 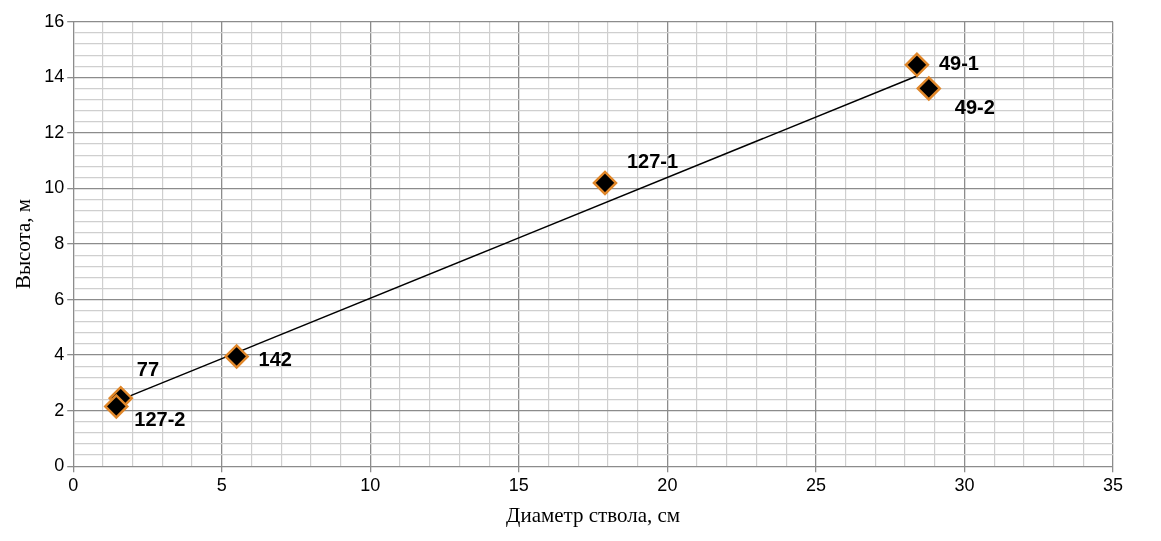 I want to click on y-tick-label: 14, so click(x=54, y=76).